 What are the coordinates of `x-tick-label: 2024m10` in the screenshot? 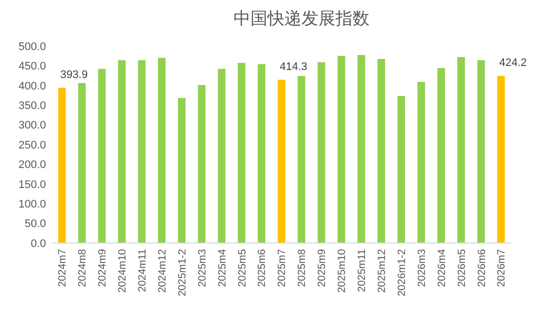 It's located at (122, 270).